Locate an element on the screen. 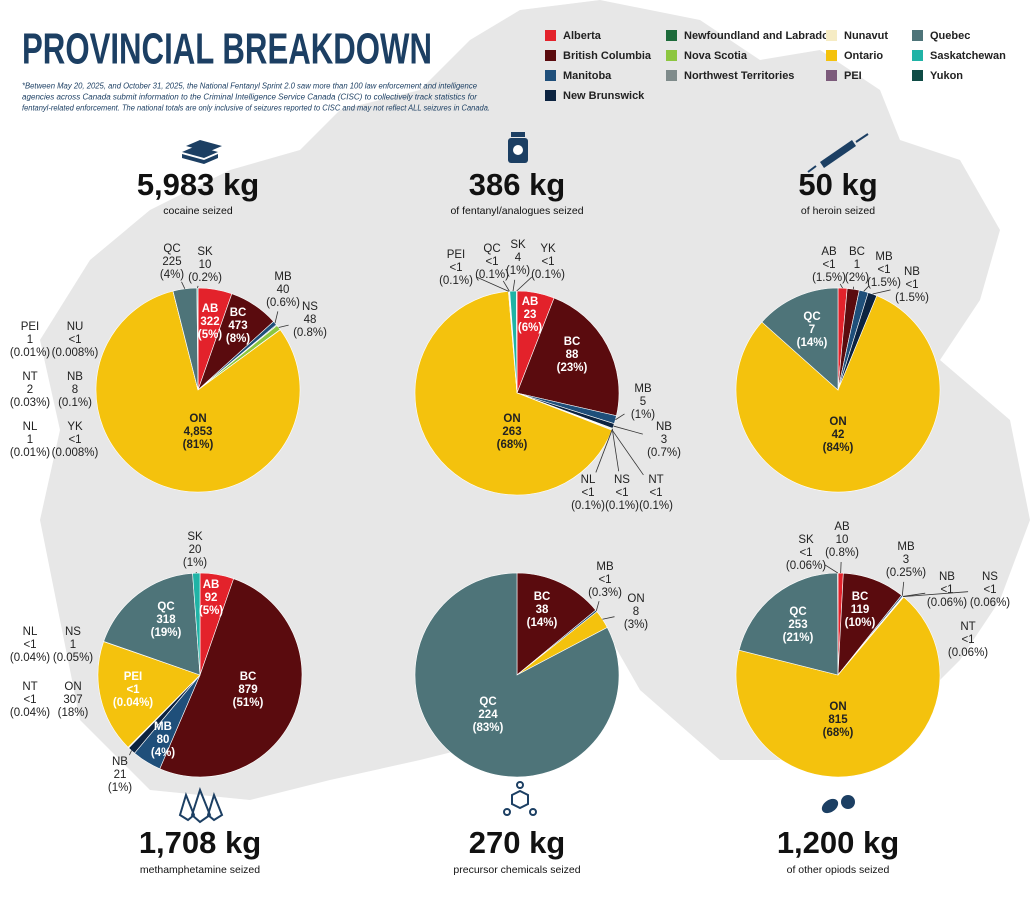  slice-percent: (68%) is located at coordinates (838, 733).